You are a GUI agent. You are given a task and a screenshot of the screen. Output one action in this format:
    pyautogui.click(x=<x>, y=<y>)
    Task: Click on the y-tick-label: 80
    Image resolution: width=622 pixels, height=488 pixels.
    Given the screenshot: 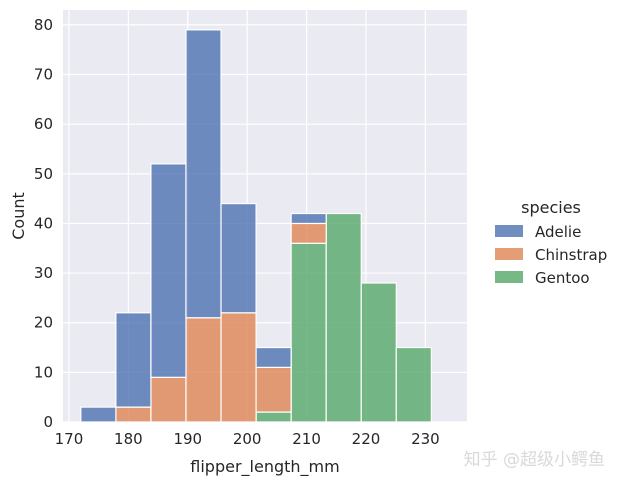 What is the action you would take?
    pyautogui.click(x=43, y=25)
    